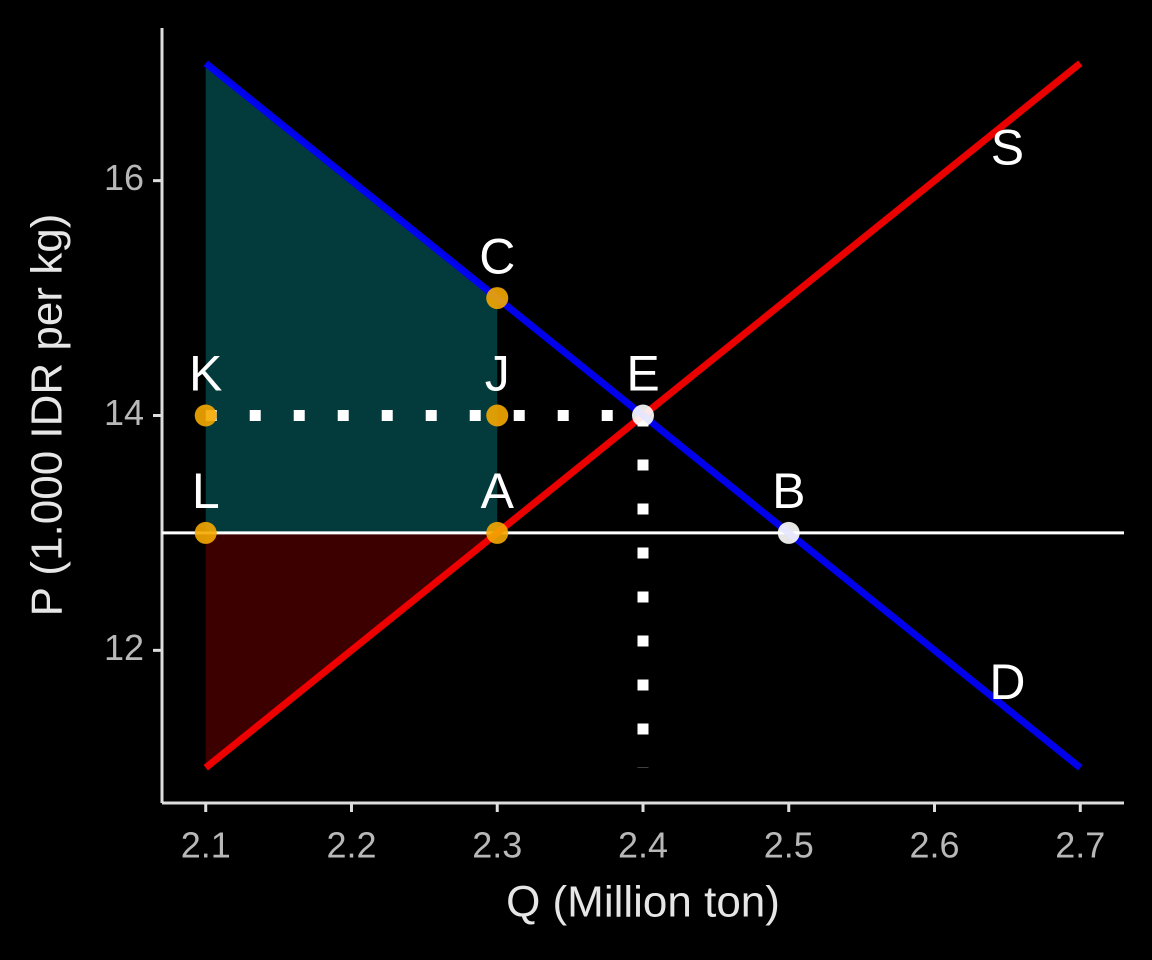 This screenshot has width=1152, height=960. I want to click on curve-label: D, so click(1007, 682).